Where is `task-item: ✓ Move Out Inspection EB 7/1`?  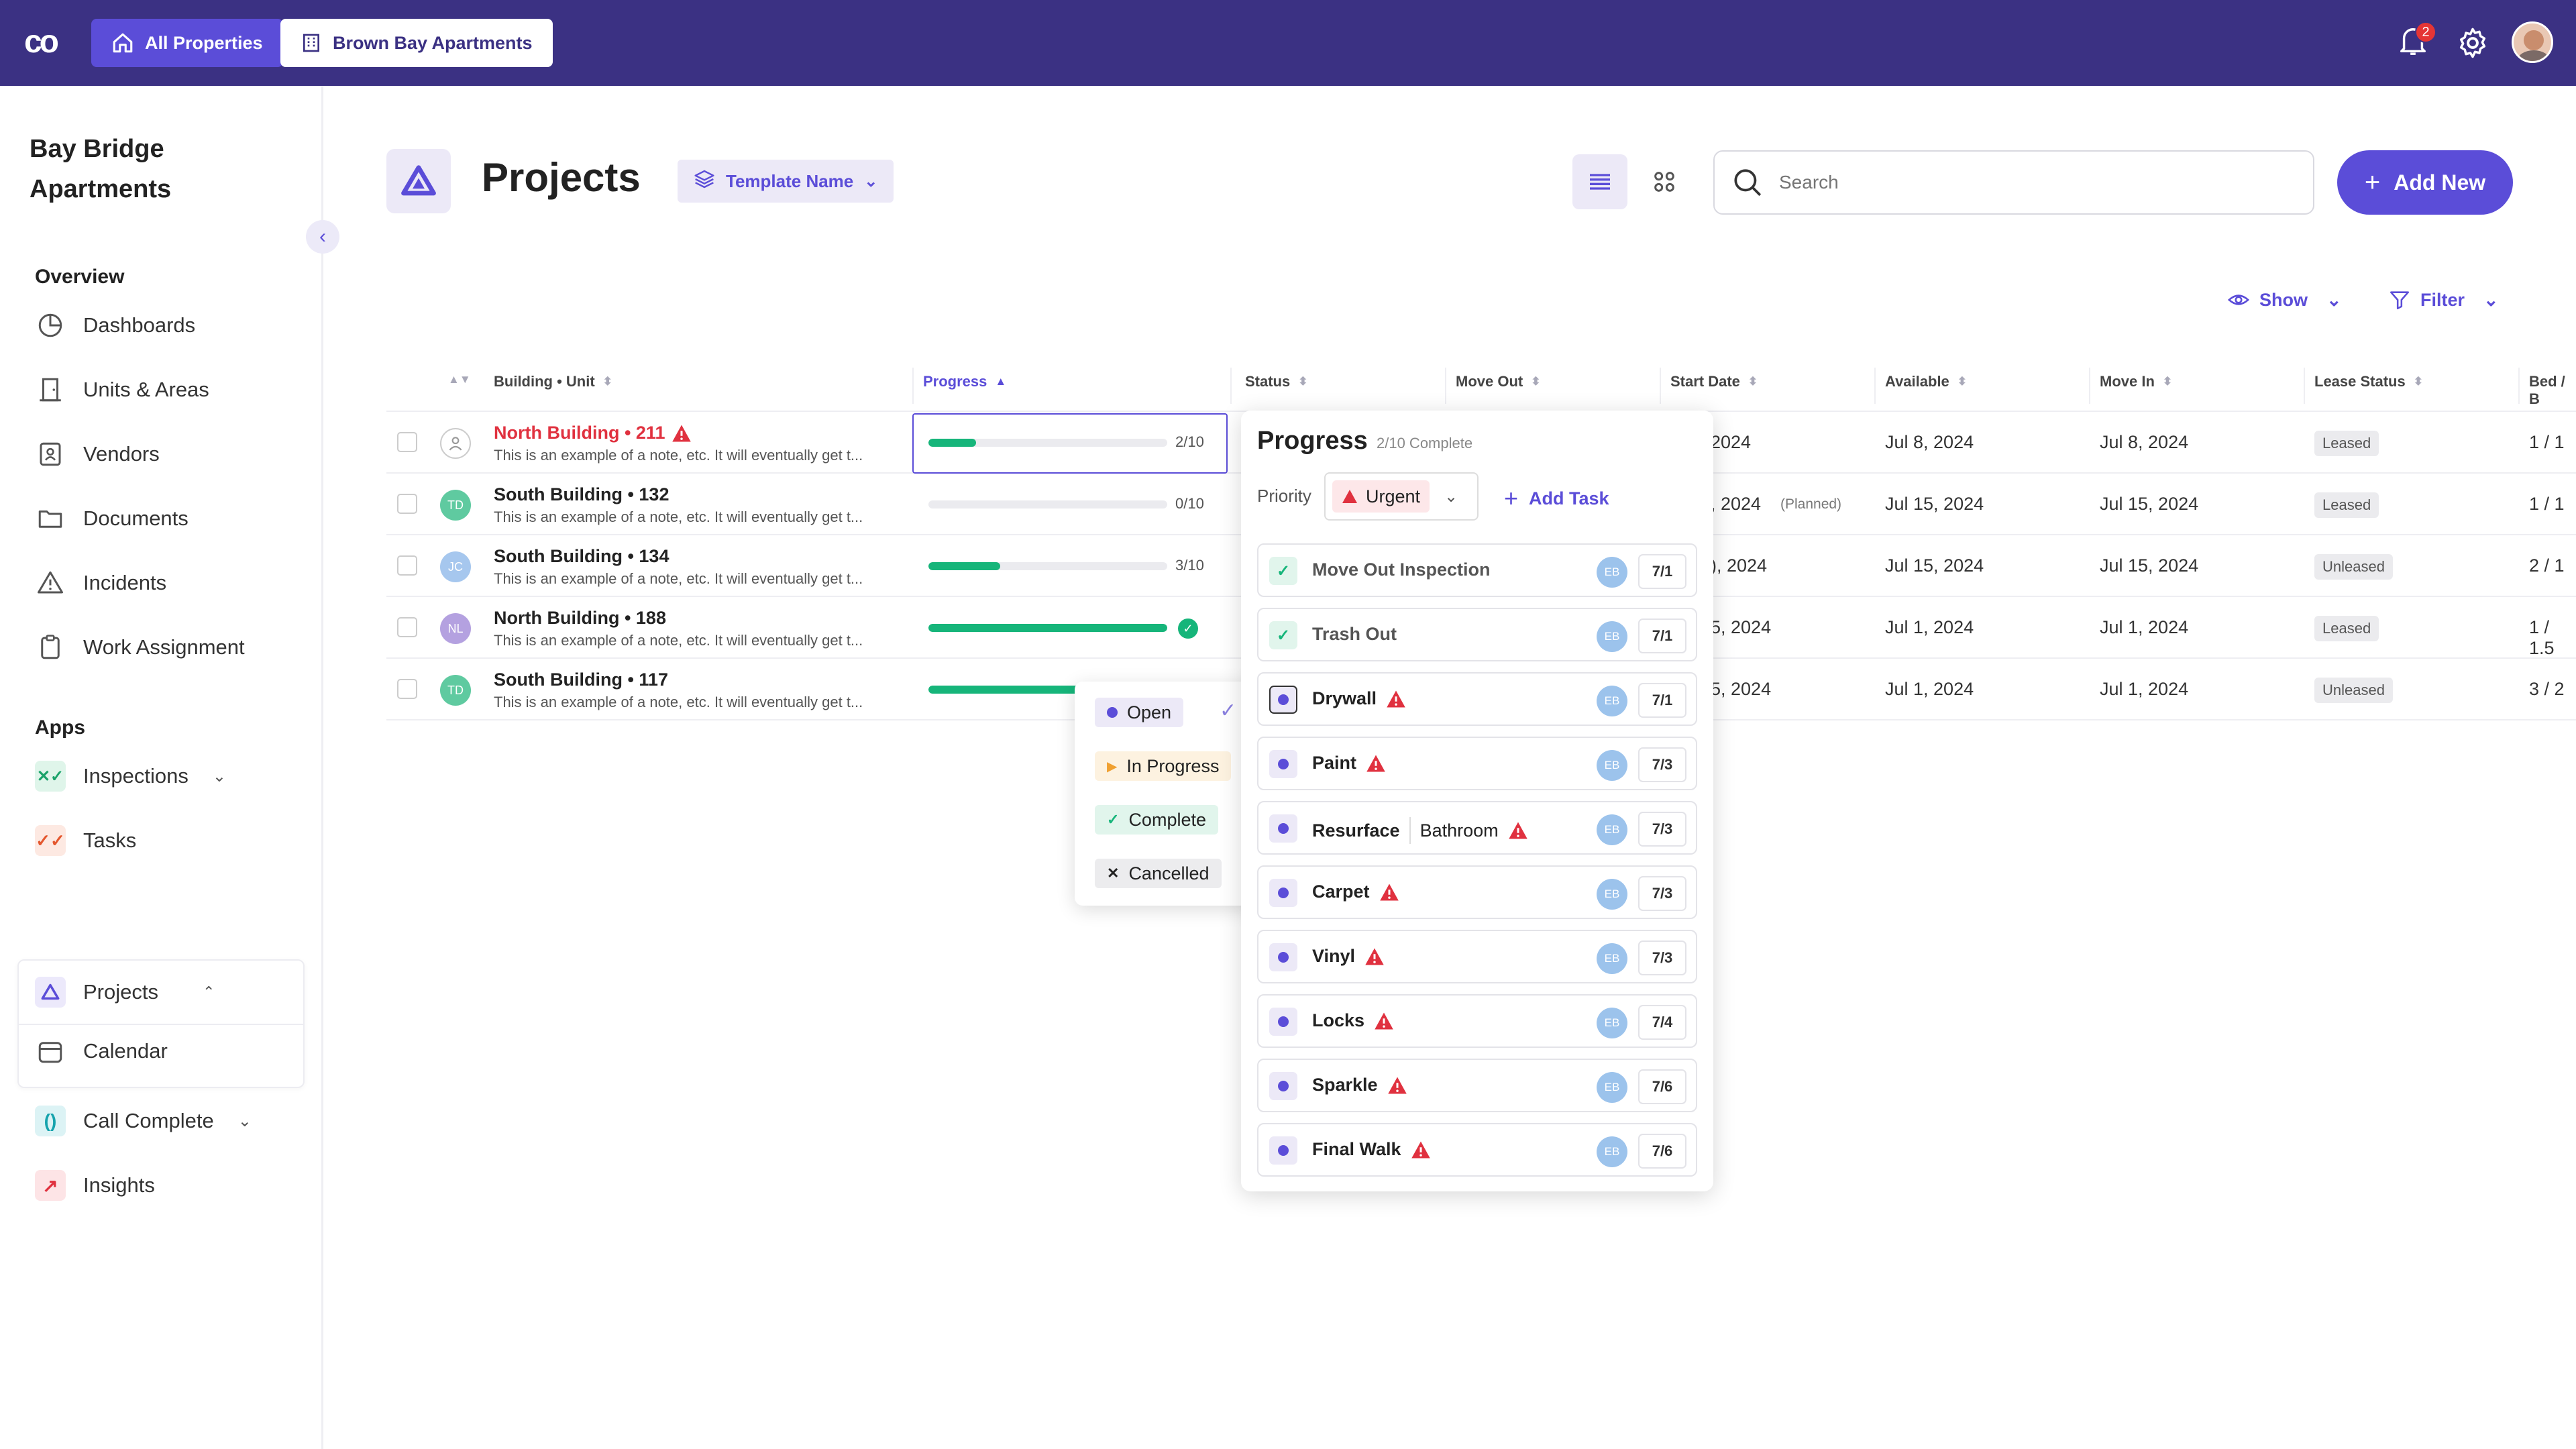 task-item: ✓ Move Out Inspection EB 7/1 is located at coordinates (1477, 570).